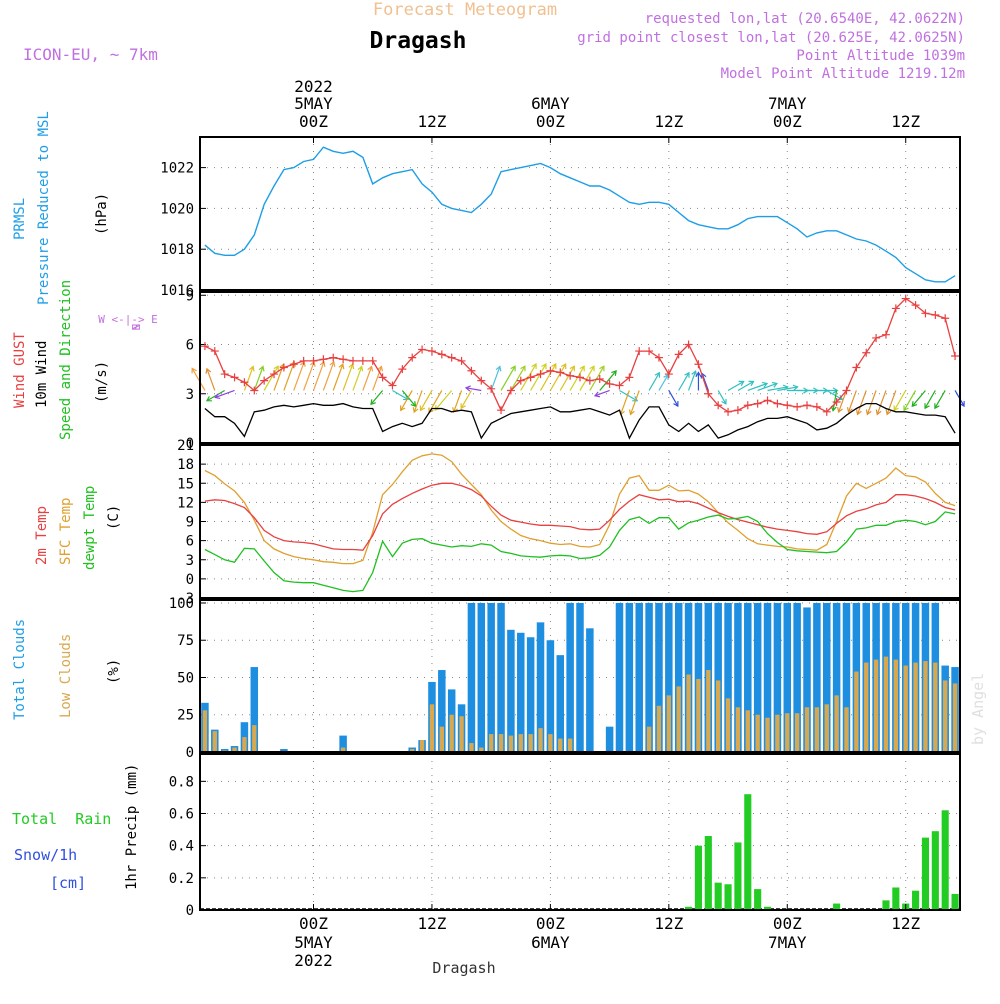  I want to click on temp-dew-label: dewpt Temp, so click(90, 528).